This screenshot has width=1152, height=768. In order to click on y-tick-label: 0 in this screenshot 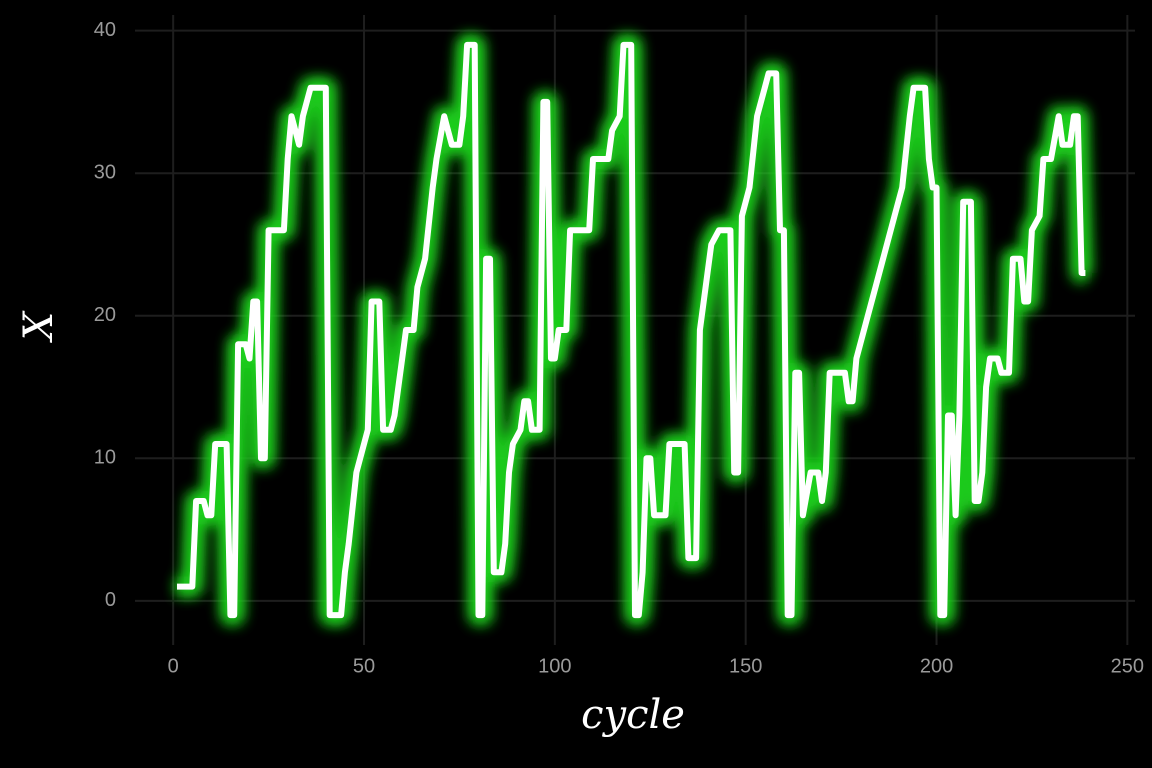, I will do `click(110, 600)`.